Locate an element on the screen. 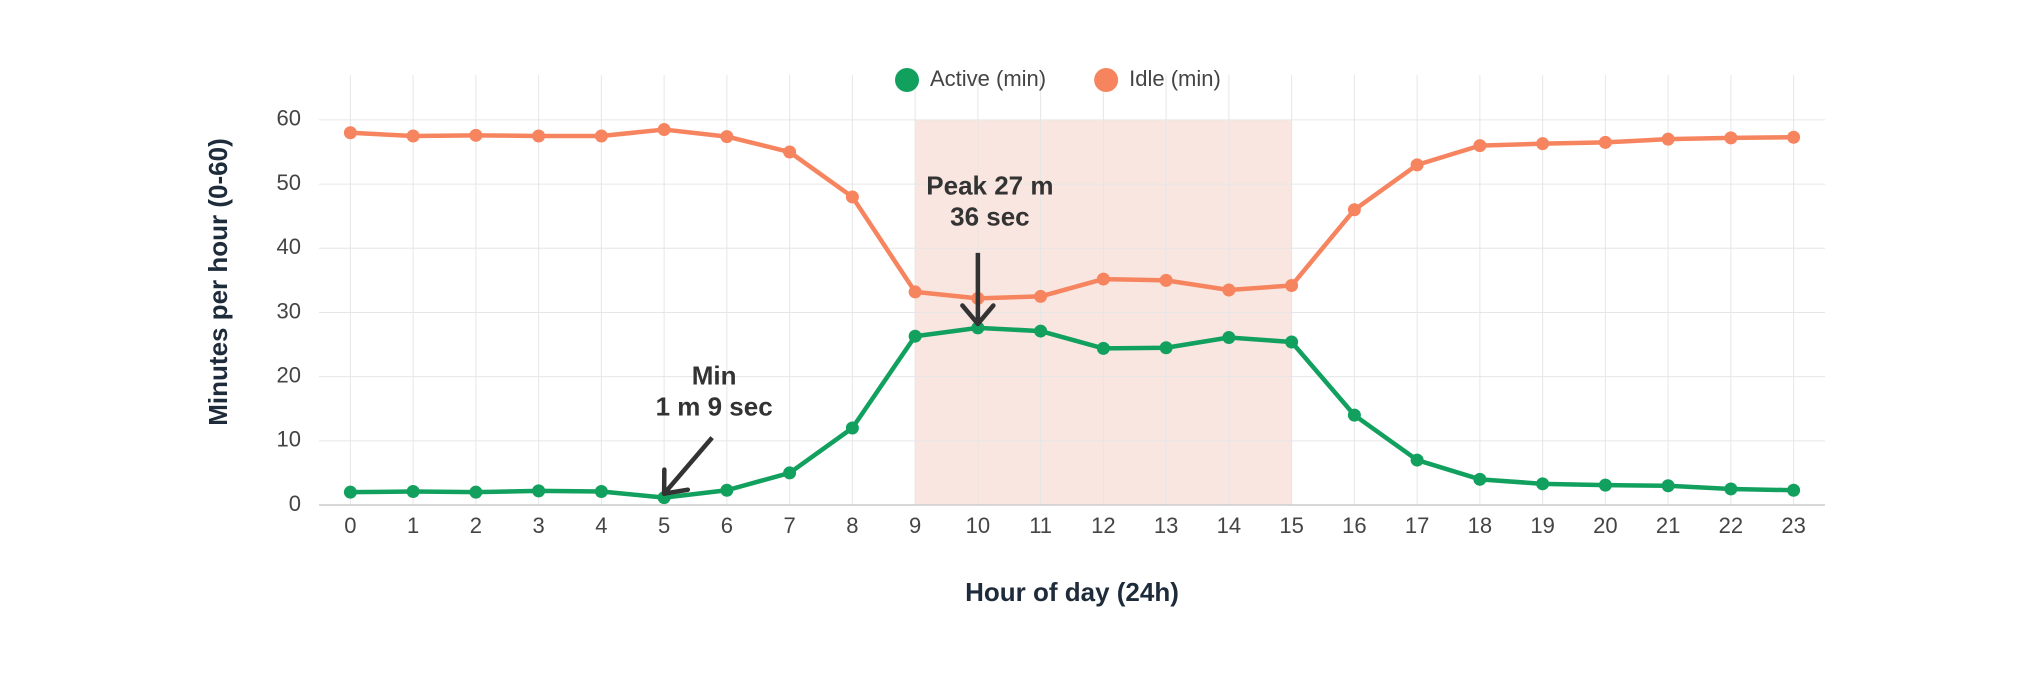  y-tick-label: 30 is located at coordinates (289, 310).